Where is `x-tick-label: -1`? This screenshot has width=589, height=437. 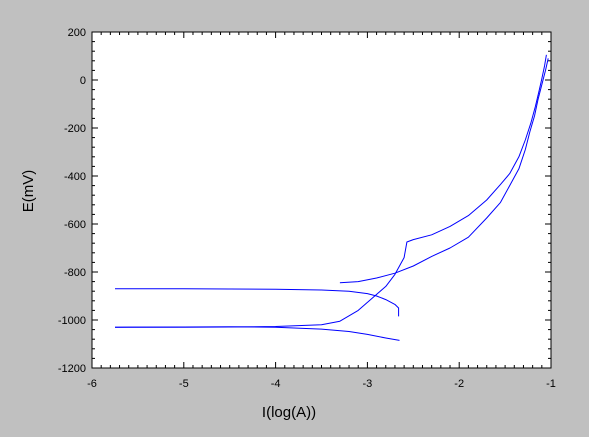 x-tick-label: -1 is located at coordinates (551, 384).